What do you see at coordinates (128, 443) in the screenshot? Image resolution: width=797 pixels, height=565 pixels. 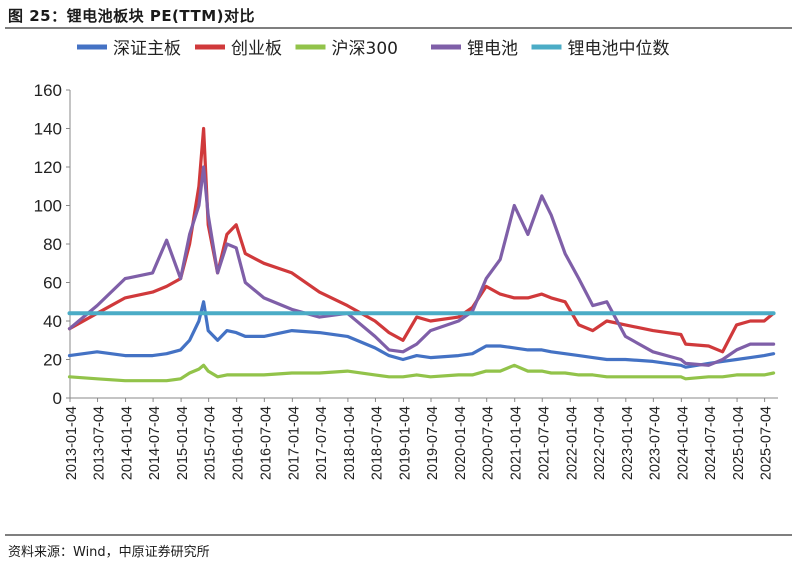 I see `x-tick-label: 2014-01-04` at bounding box center [128, 443].